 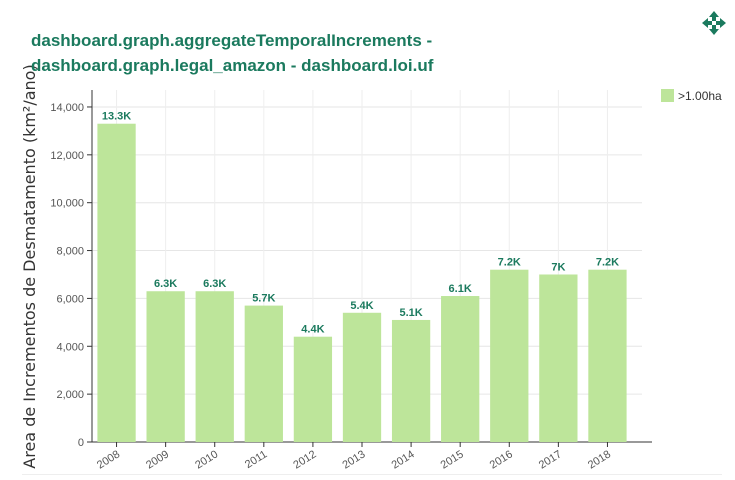 What do you see at coordinates (81, 443) in the screenshot?
I see `y-tick-label: 0` at bounding box center [81, 443].